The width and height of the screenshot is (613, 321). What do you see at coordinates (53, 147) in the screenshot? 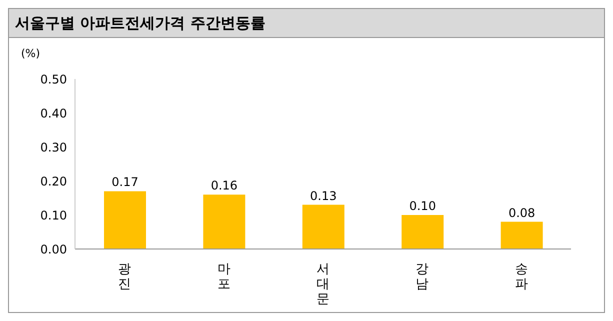
I see `y-tick-label: 0.30` at bounding box center [53, 147].